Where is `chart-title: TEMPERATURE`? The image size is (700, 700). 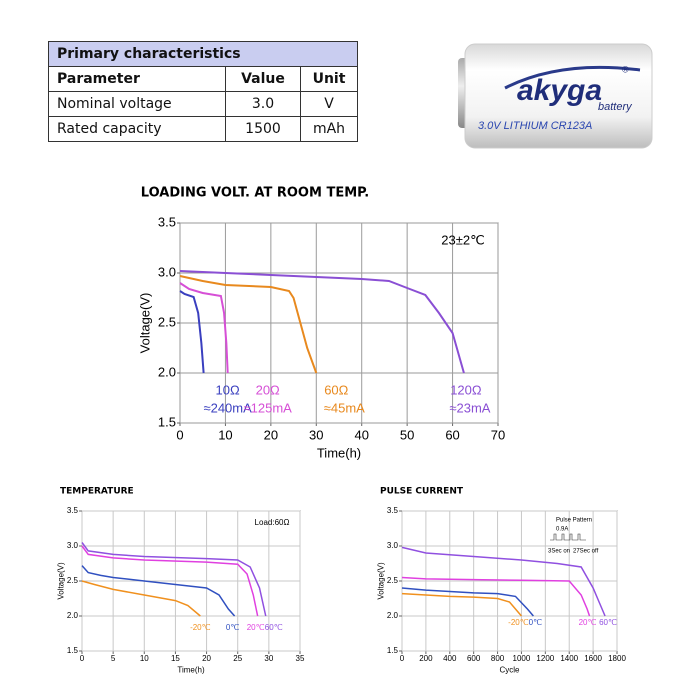 chart-title: TEMPERATURE is located at coordinates (97, 492).